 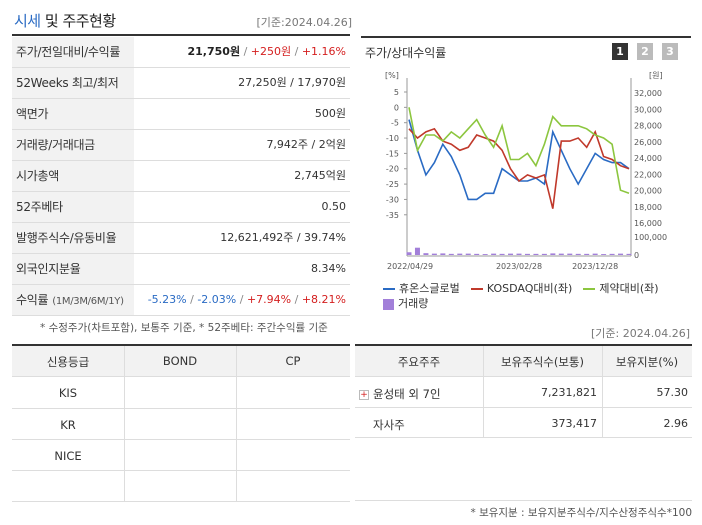 I want to click on section-title-highlight: 시세, so click(x=27, y=21).